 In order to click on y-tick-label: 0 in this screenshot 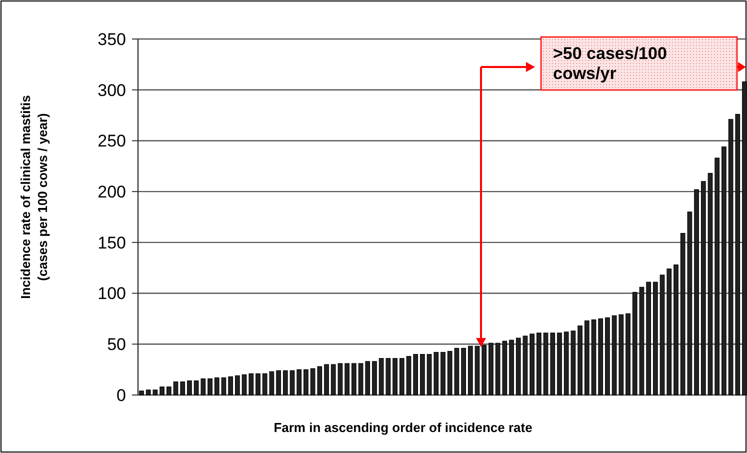, I will do `click(121, 395)`.